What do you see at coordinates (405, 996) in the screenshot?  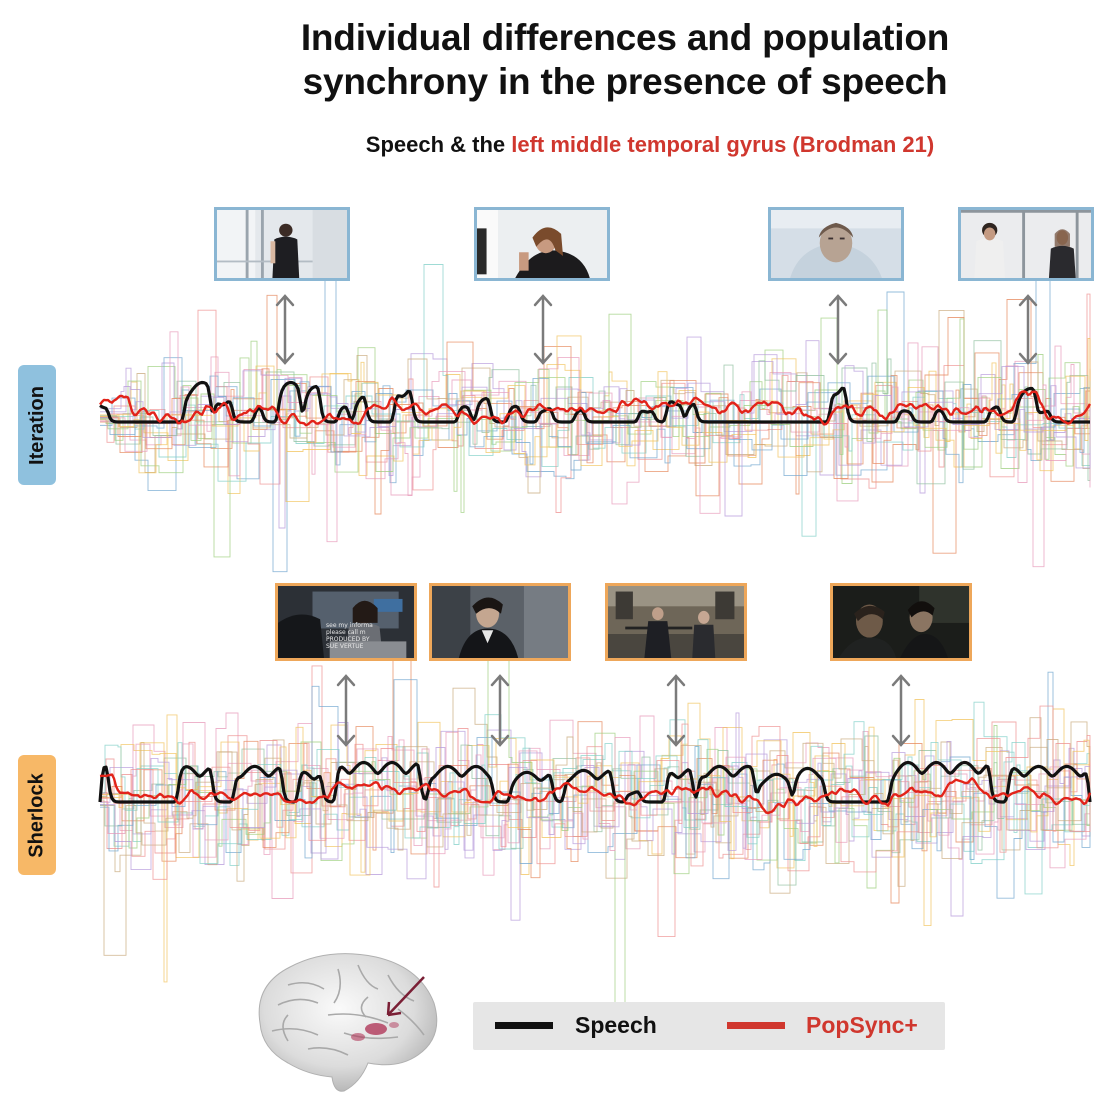 I see `arrow-icon` at bounding box center [405, 996].